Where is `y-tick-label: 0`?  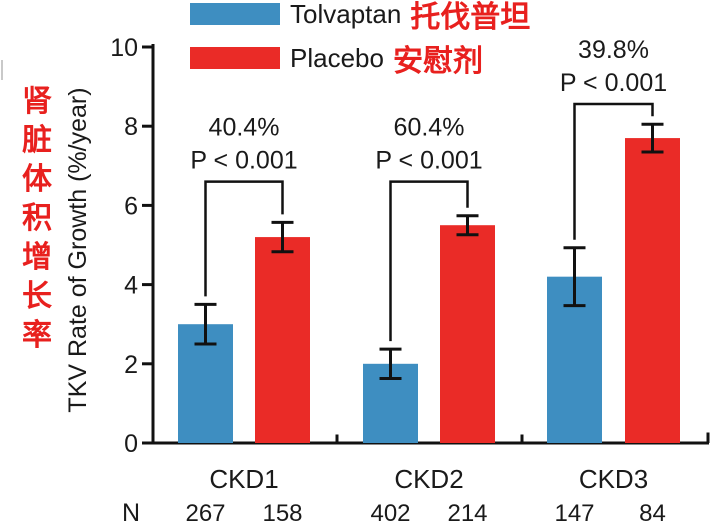 y-tick-label: 0 is located at coordinates (131, 444).